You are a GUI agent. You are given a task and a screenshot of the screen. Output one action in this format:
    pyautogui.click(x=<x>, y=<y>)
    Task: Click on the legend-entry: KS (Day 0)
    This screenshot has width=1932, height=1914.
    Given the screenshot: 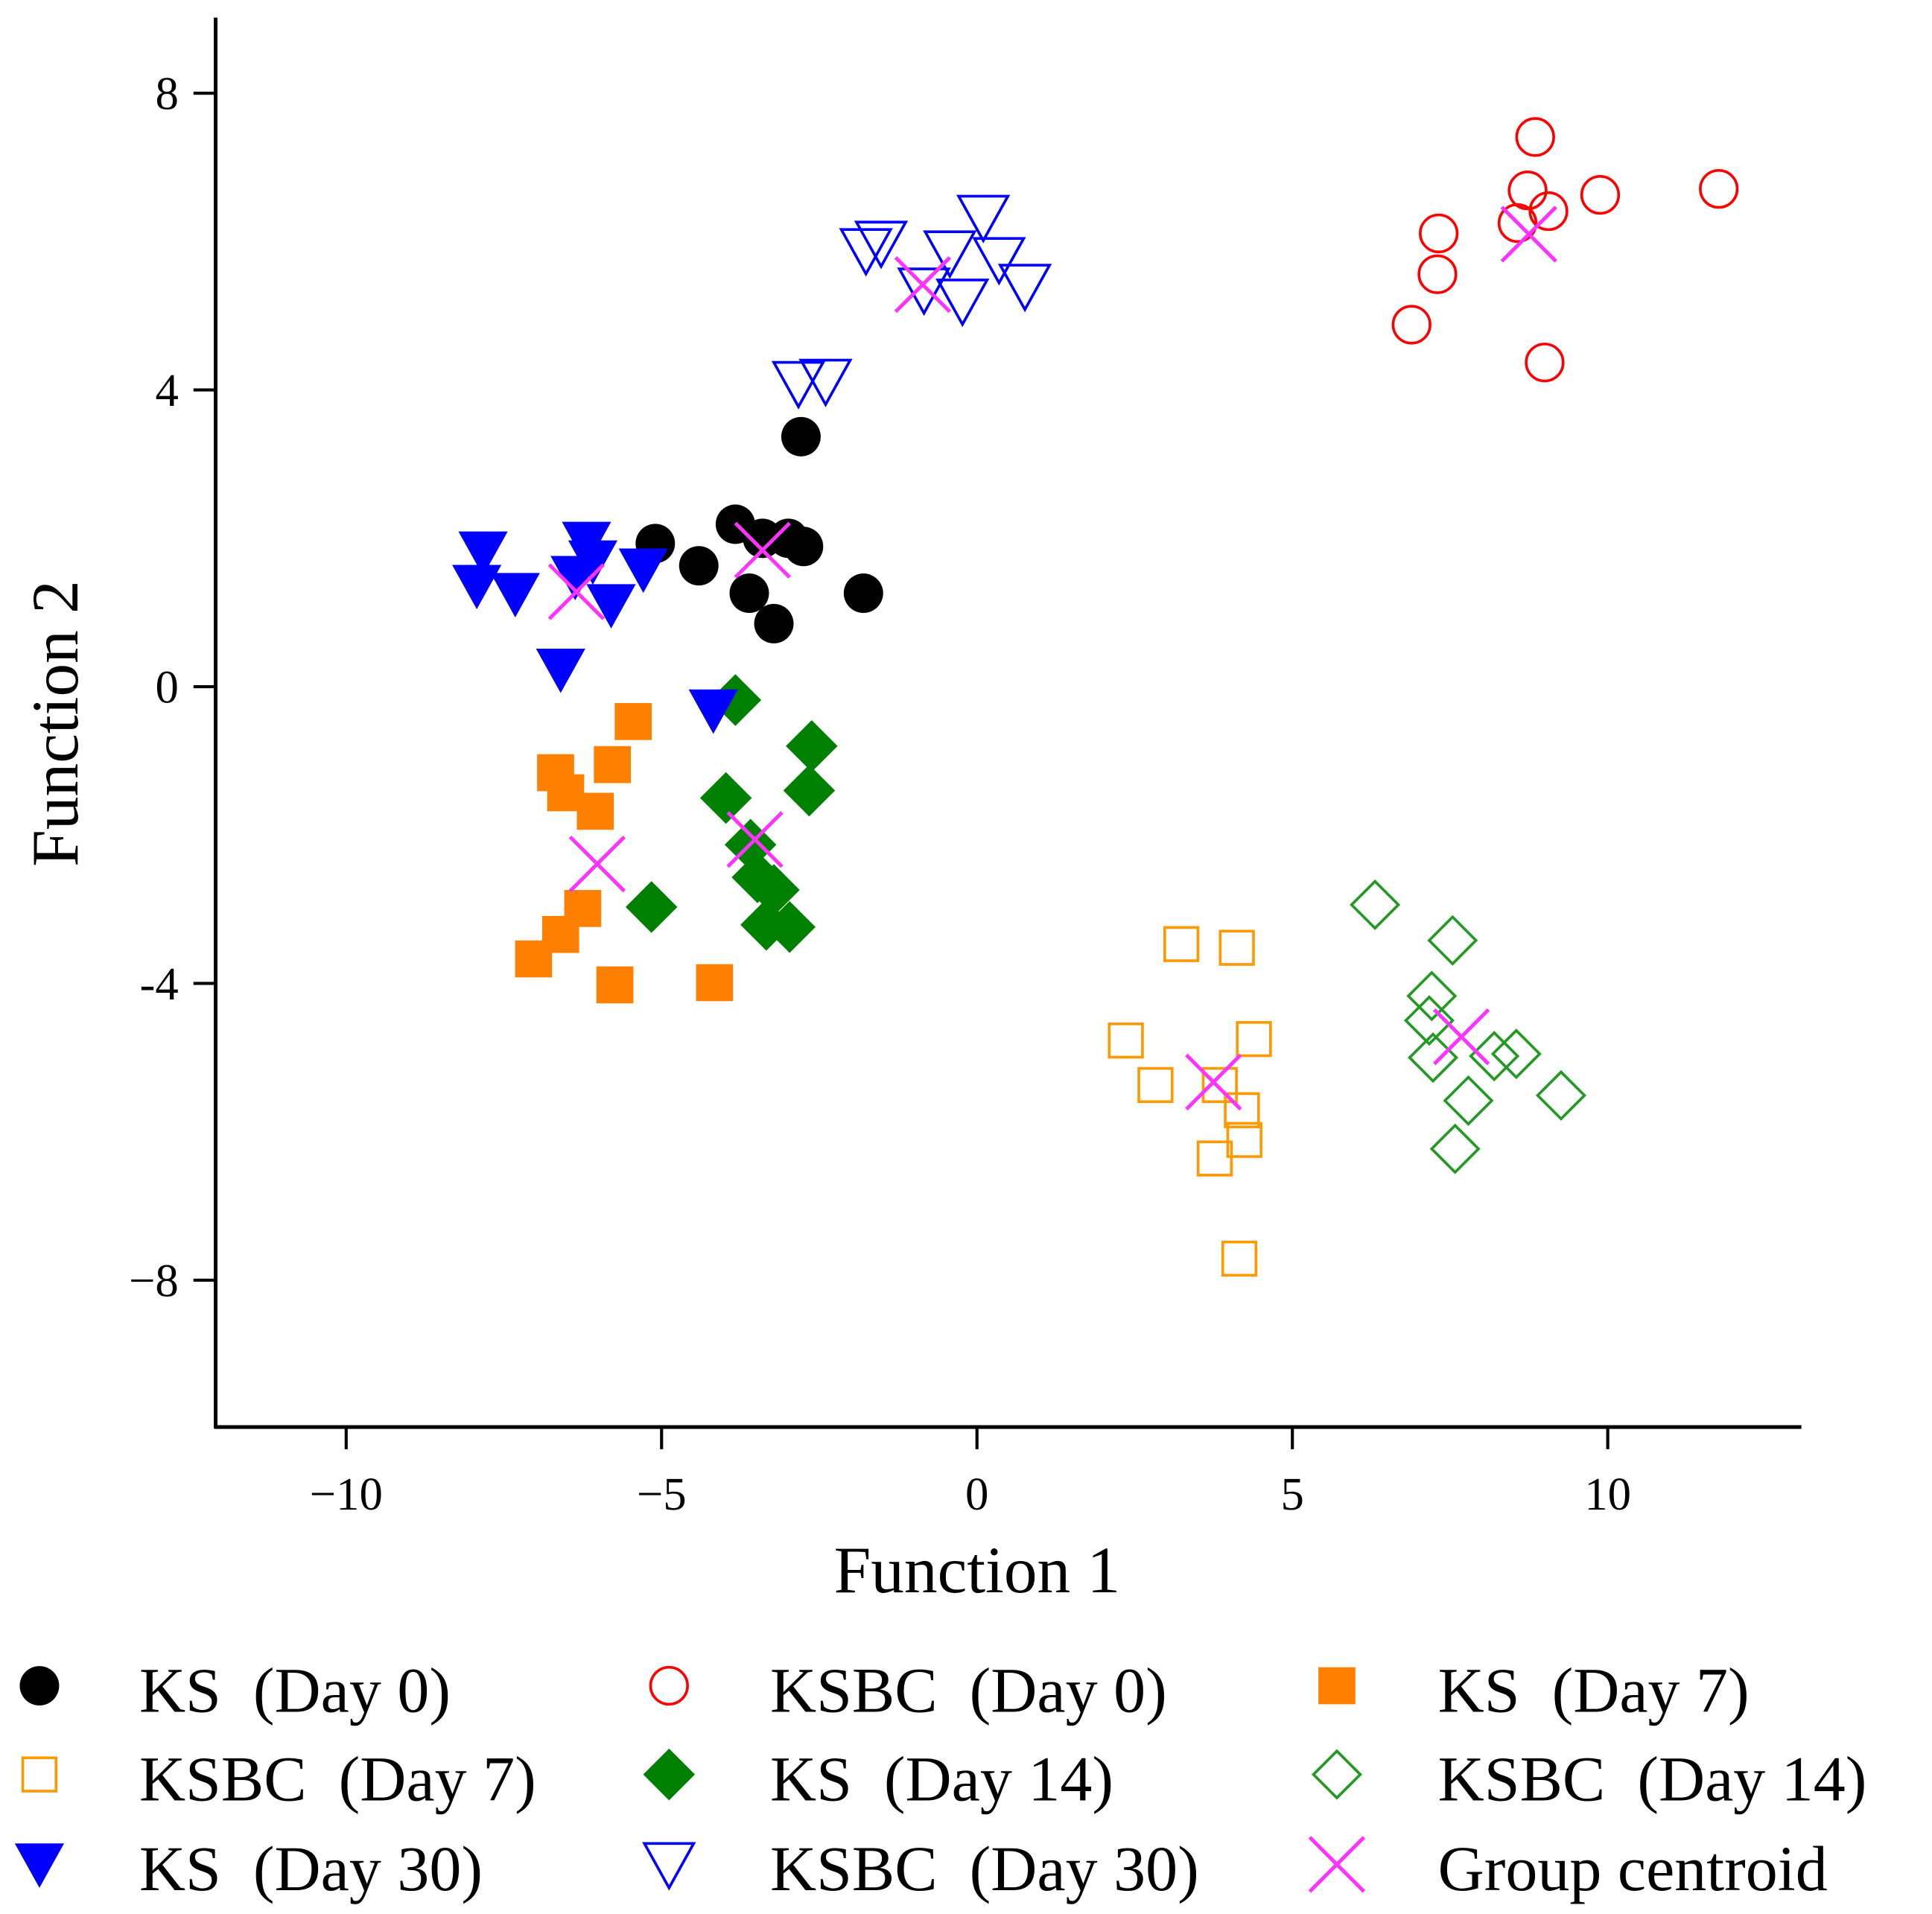 What is the action you would take?
    pyautogui.click(x=235, y=1690)
    